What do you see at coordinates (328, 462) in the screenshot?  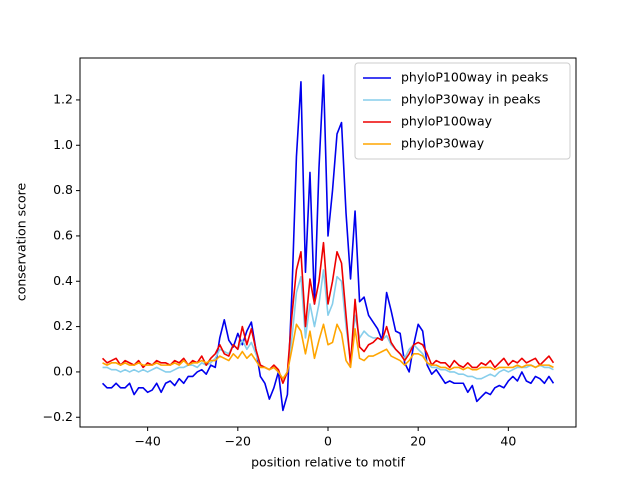 I see `x-axis-label: position relative to motif` at bounding box center [328, 462].